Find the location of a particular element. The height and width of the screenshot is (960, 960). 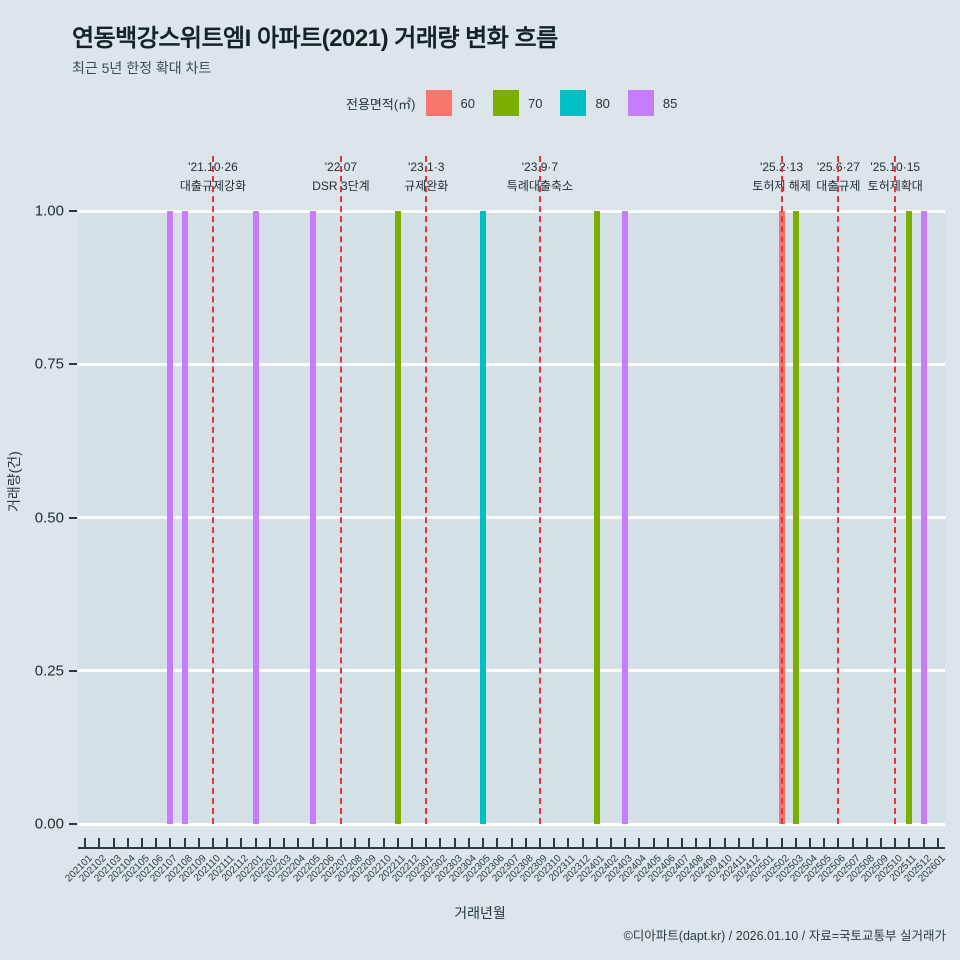

legend-item-label: 70 is located at coordinates (535, 103).